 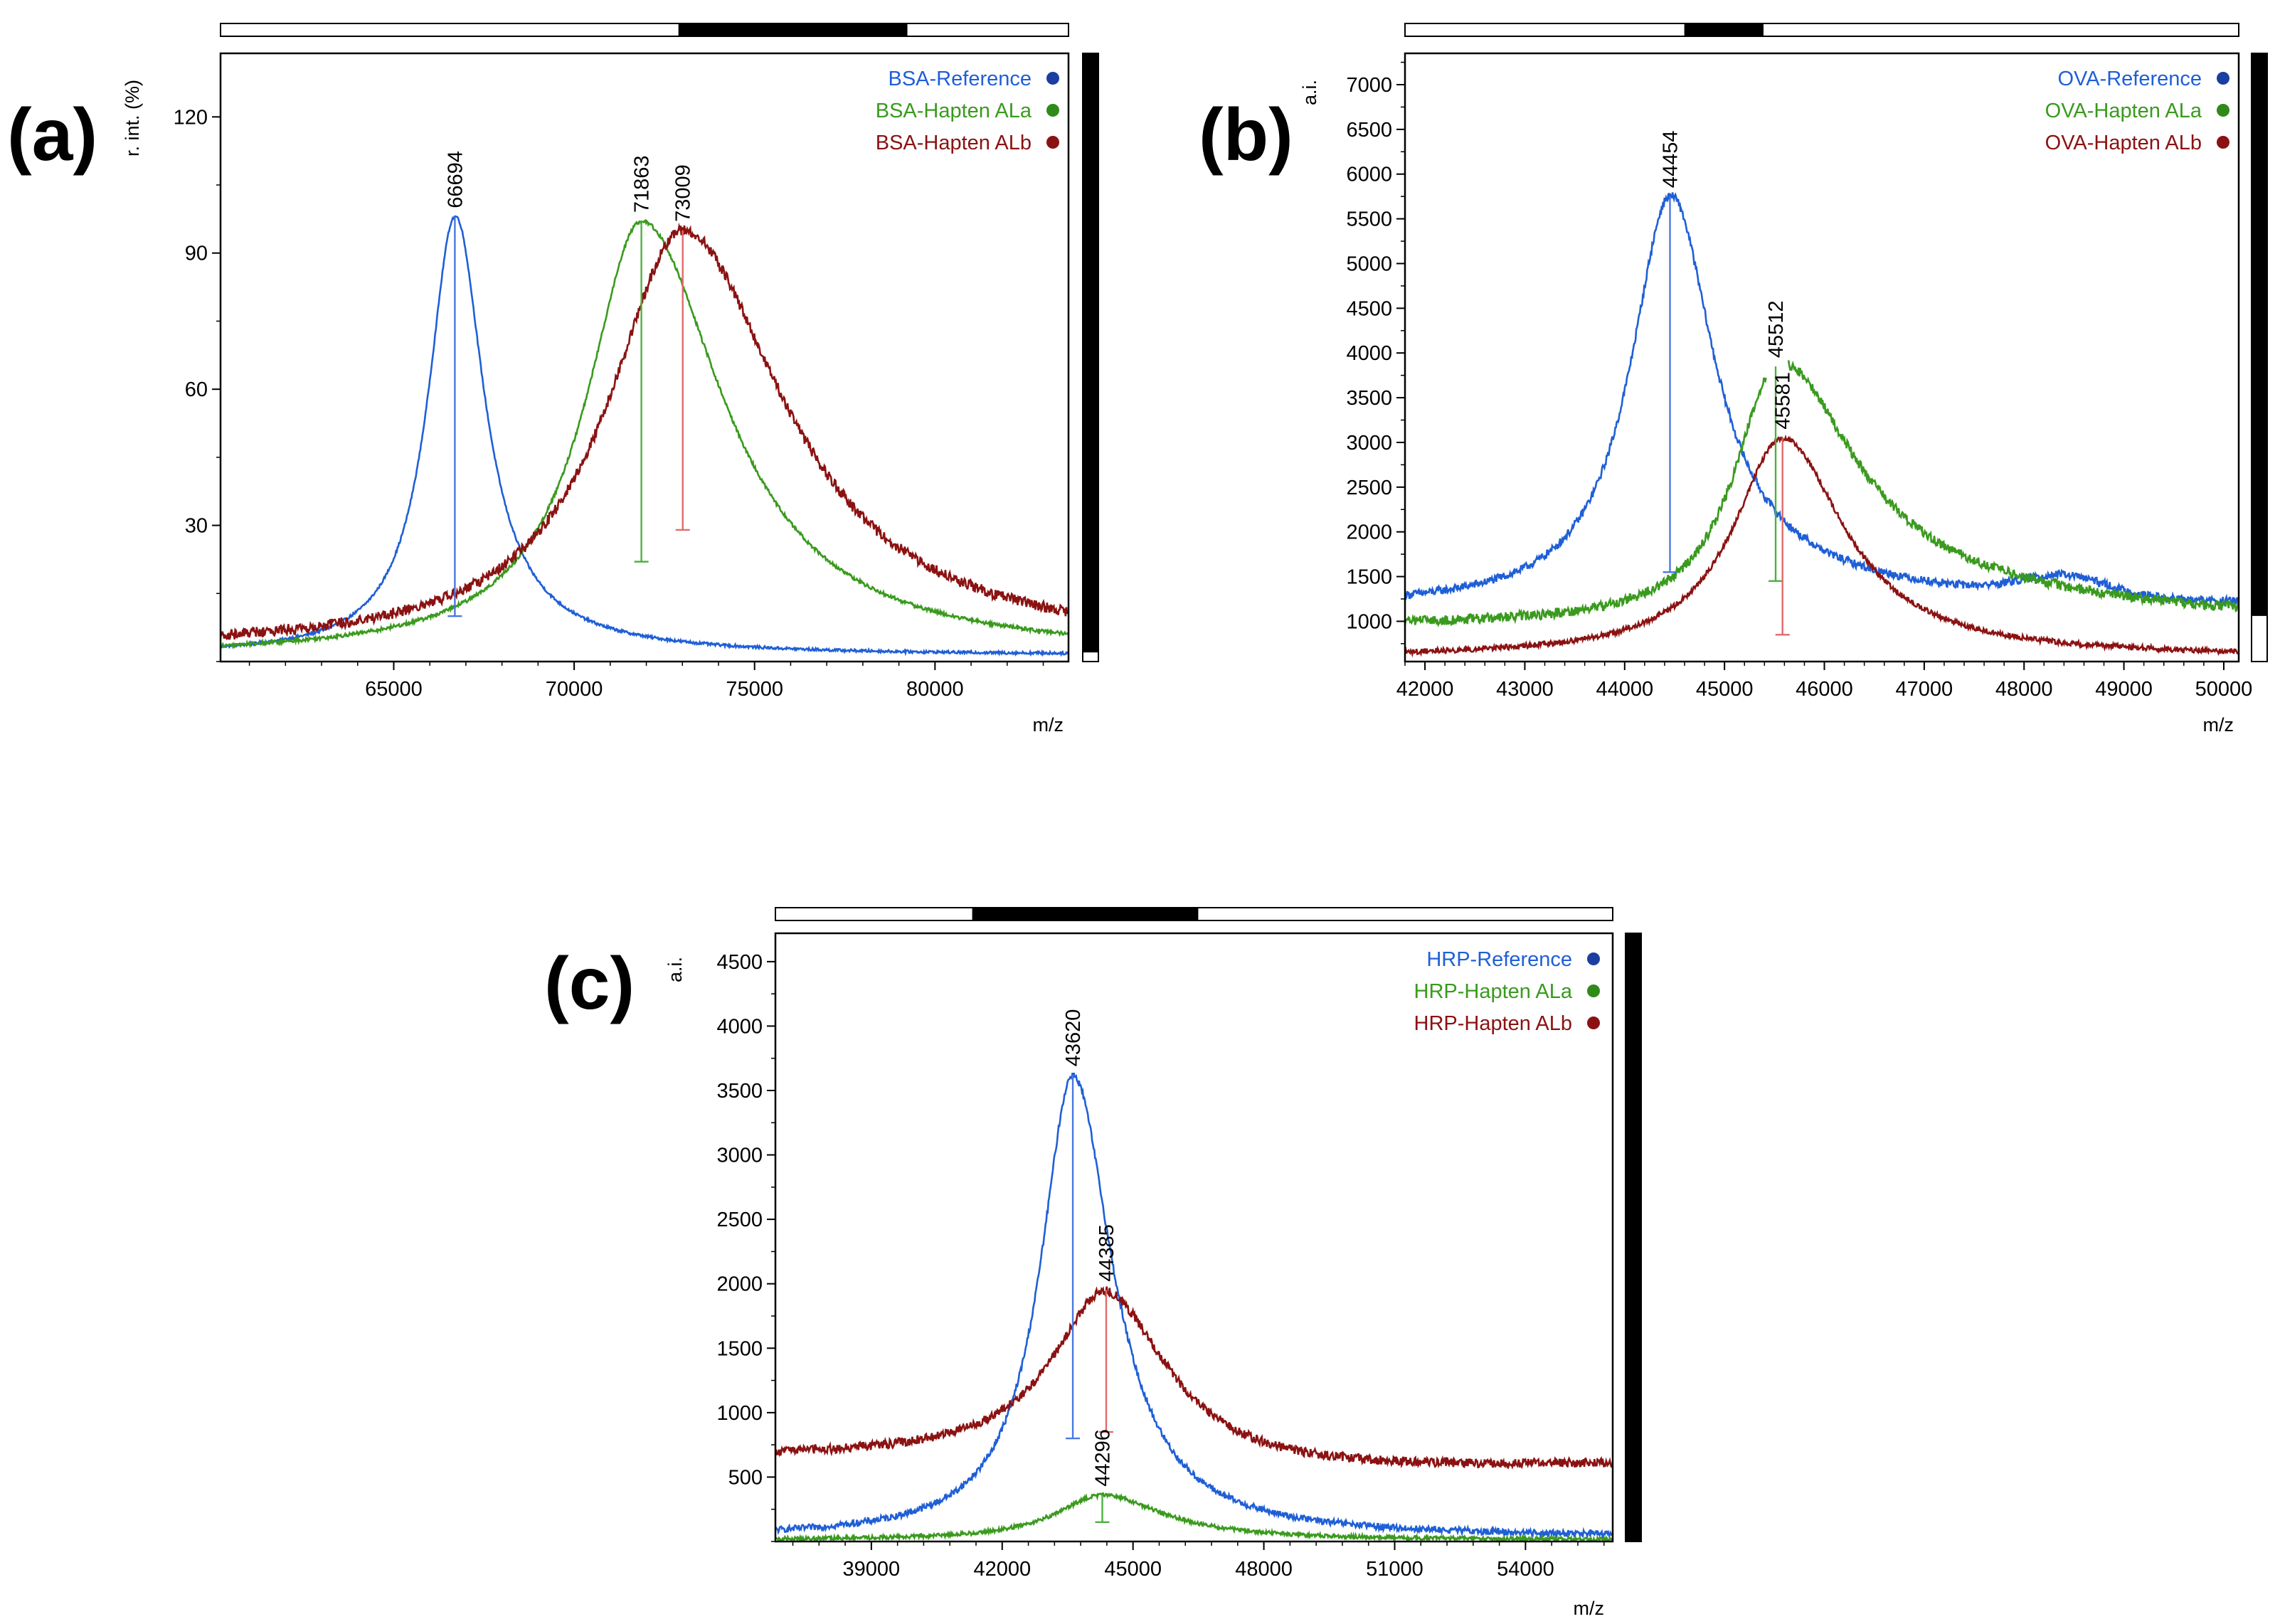 What do you see at coordinates (2129, 79) in the screenshot?
I see `legend-label: OVA-Reference` at bounding box center [2129, 79].